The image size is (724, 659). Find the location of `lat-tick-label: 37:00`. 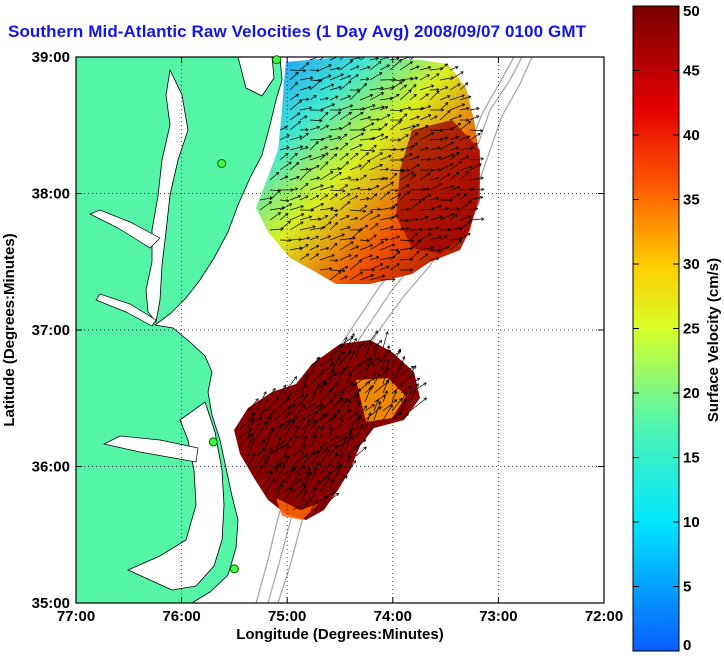

lat-tick-label: 37:00 is located at coordinates (51, 330).